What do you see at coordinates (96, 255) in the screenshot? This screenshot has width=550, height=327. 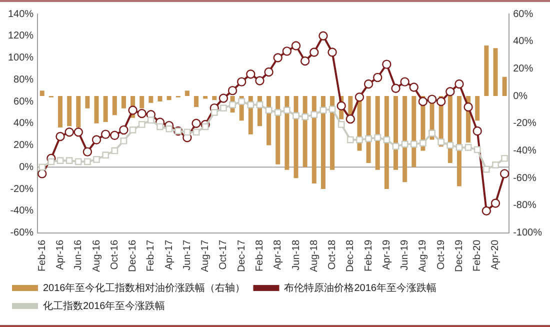 I see `x-tick-label: Aug-16` at bounding box center [96, 255].